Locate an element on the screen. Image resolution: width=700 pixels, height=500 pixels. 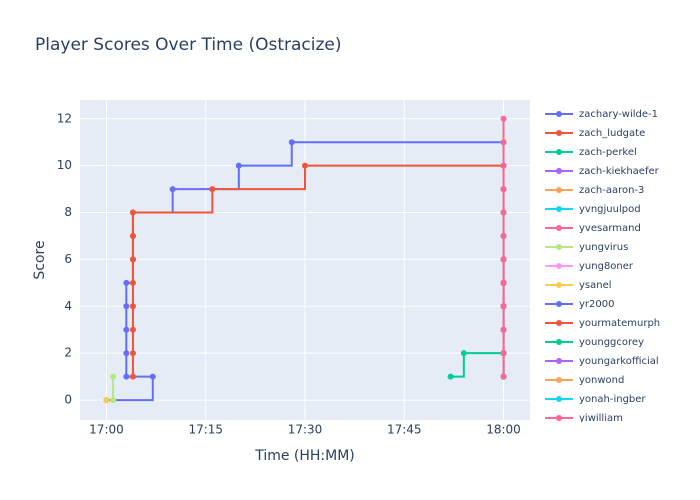
y-tick-label: 10 is located at coordinates (64, 165).